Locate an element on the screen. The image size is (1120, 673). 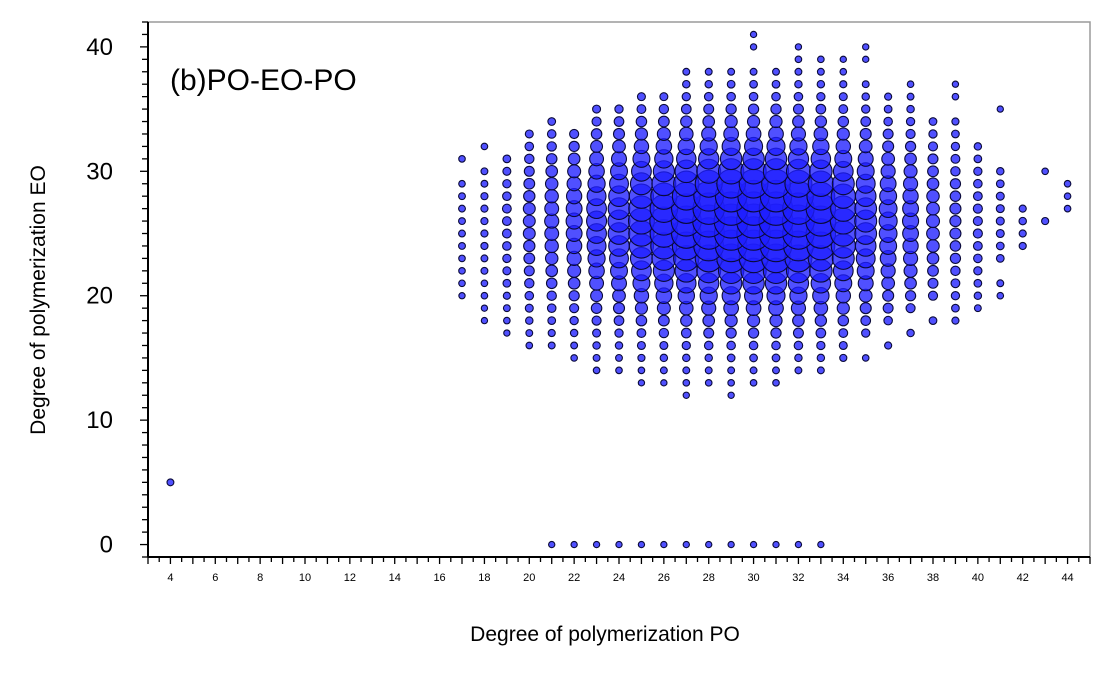
x-tick-label: 26 is located at coordinates (664, 578).